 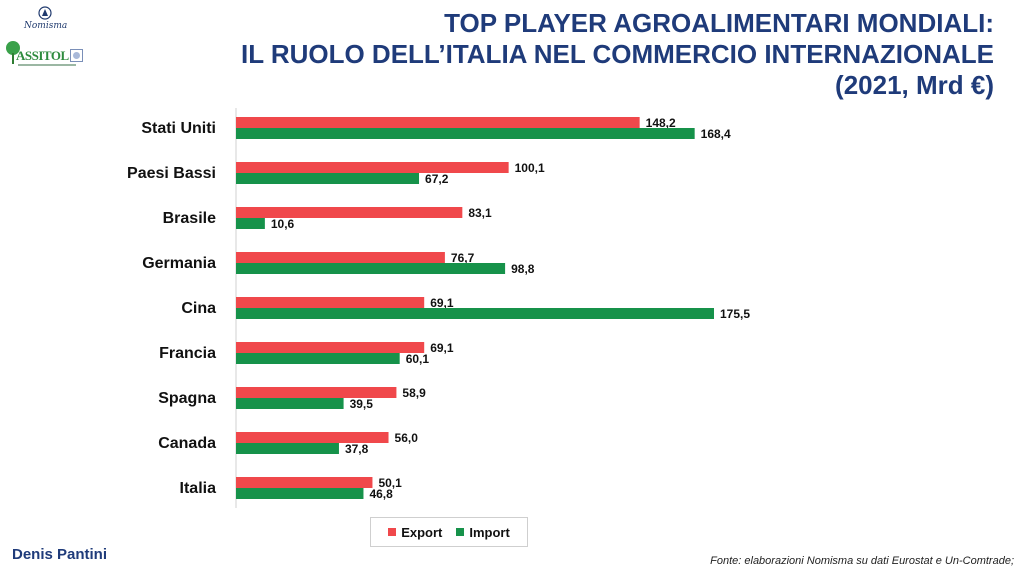 I want to click on category-label: Brasile, so click(x=189, y=218).